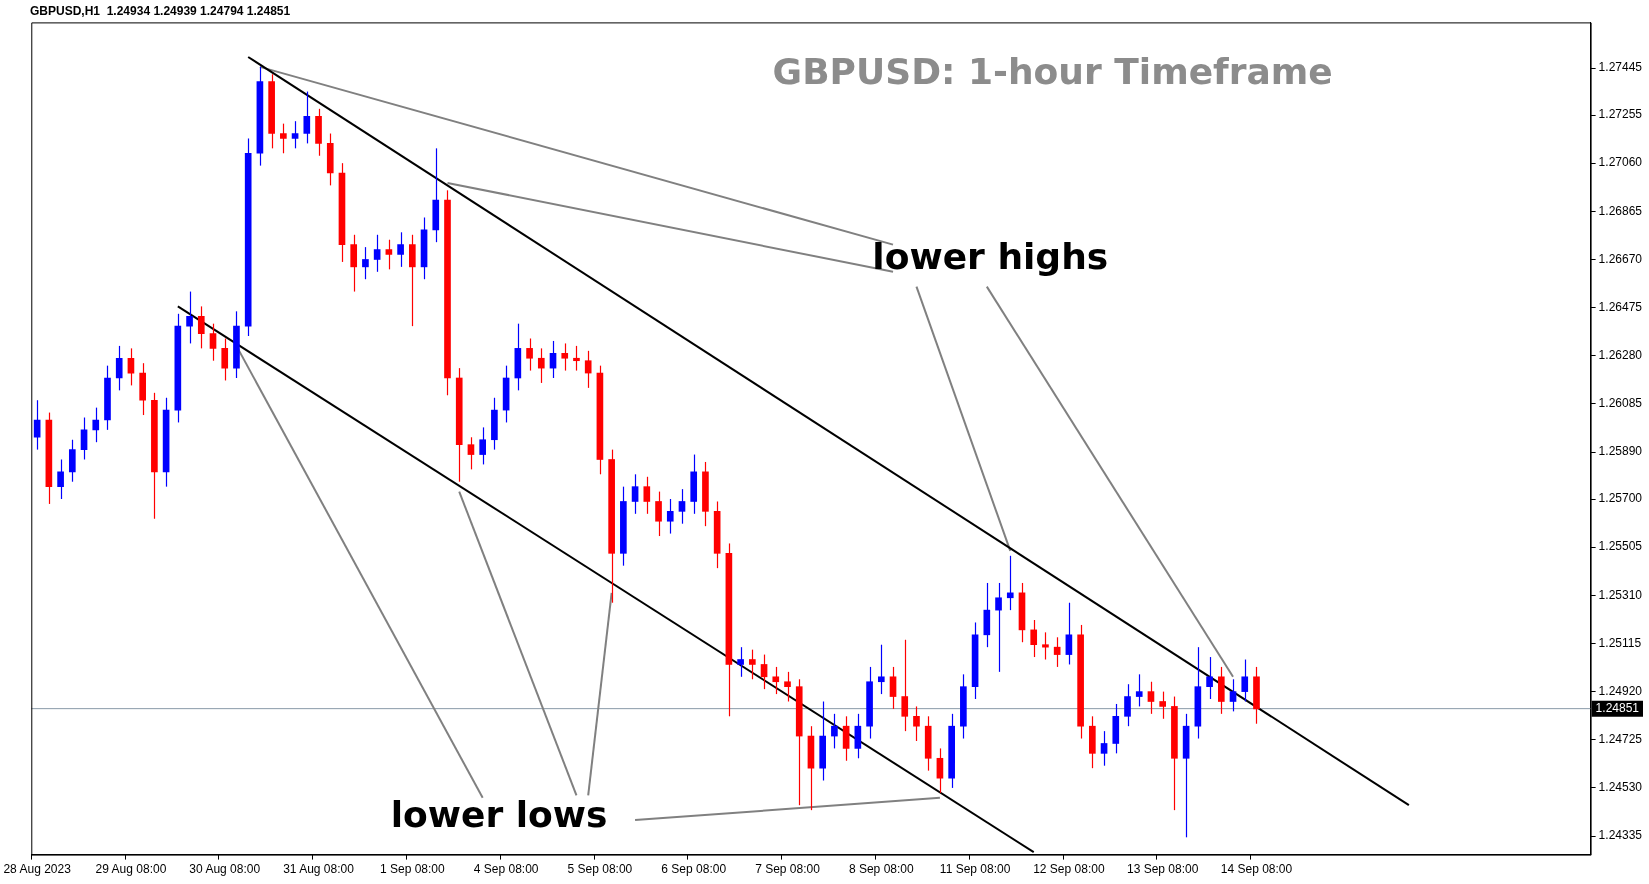 The width and height of the screenshot is (1649, 884). Describe the element at coordinates (1620, 498) in the screenshot. I see `y-tick-label: 1.25700` at that location.